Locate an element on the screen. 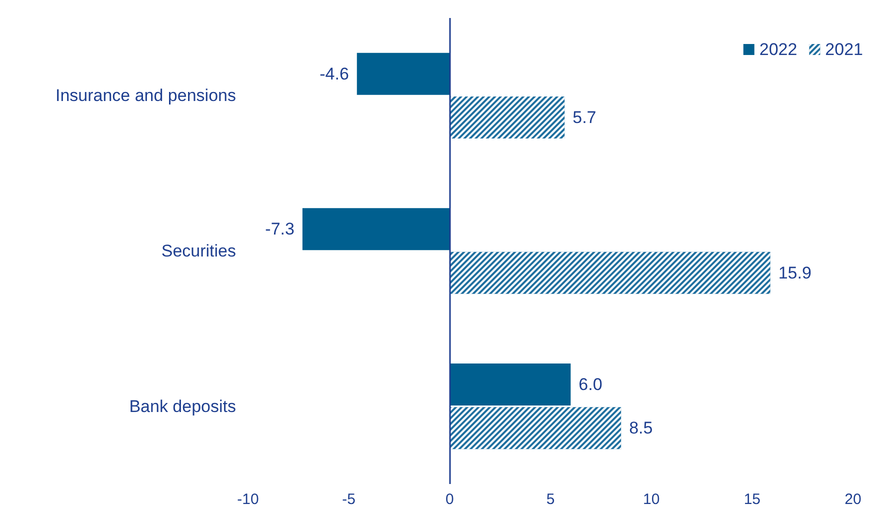  x-tick-label: 0 is located at coordinates (449, 499).